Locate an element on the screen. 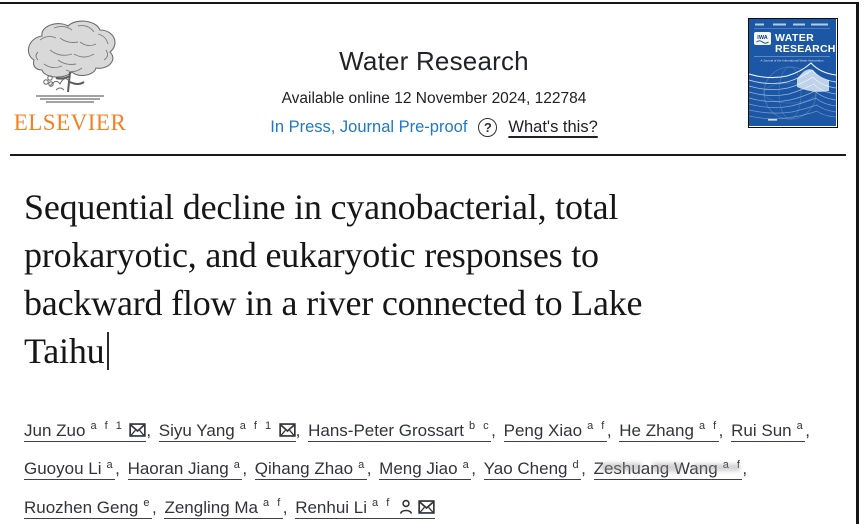 Image resolution: width=868 pixels, height=524 pixels. author-name: Zeshuang Wang is located at coordinates (655, 469).